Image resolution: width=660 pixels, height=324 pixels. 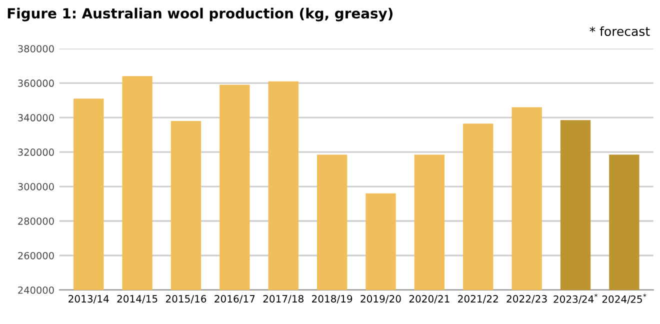 What do you see at coordinates (624, 299) in the screenshot?
I see `x-tick-label: 2024/25$^{*}$` at bounding box center [624, 299].